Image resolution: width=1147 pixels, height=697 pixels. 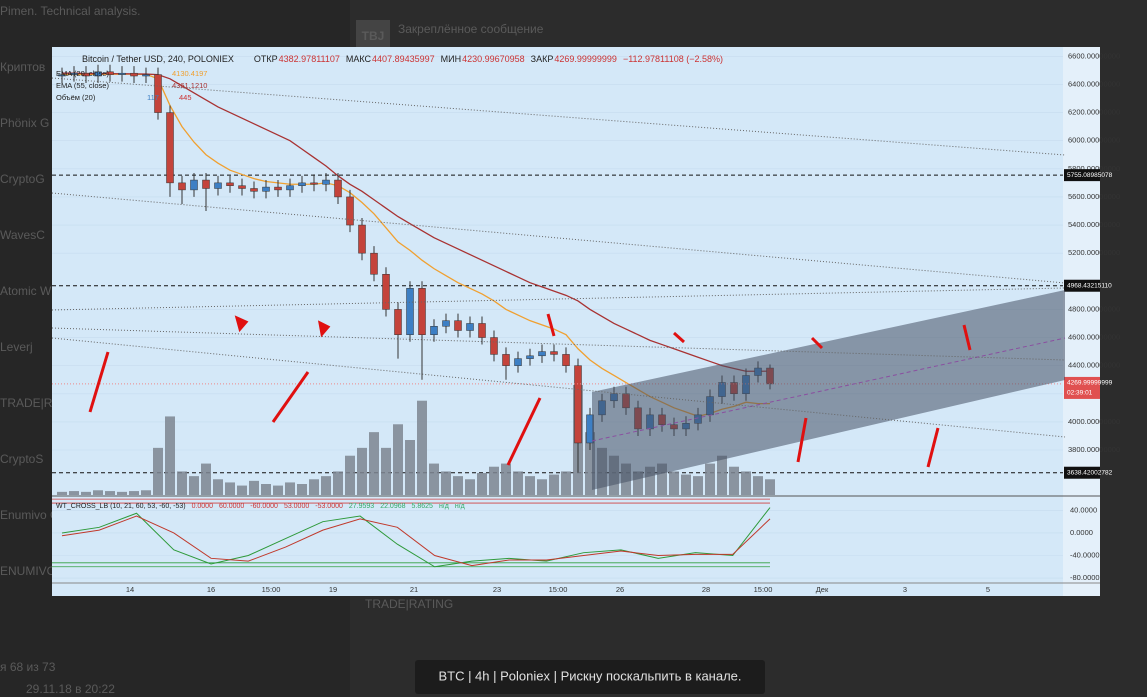 What do you see at coordinates (451, 59) in the screenshot?
I see `header-item: МИН` at bounding box center [451, 59].